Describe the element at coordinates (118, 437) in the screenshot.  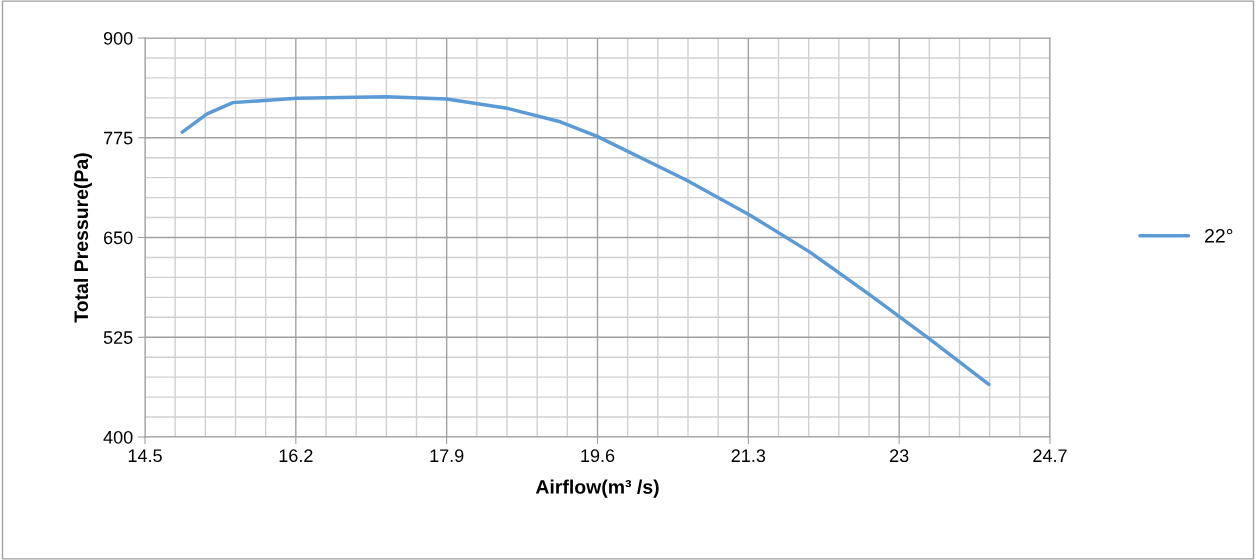
I see `y-tick-label: 400` at that location.